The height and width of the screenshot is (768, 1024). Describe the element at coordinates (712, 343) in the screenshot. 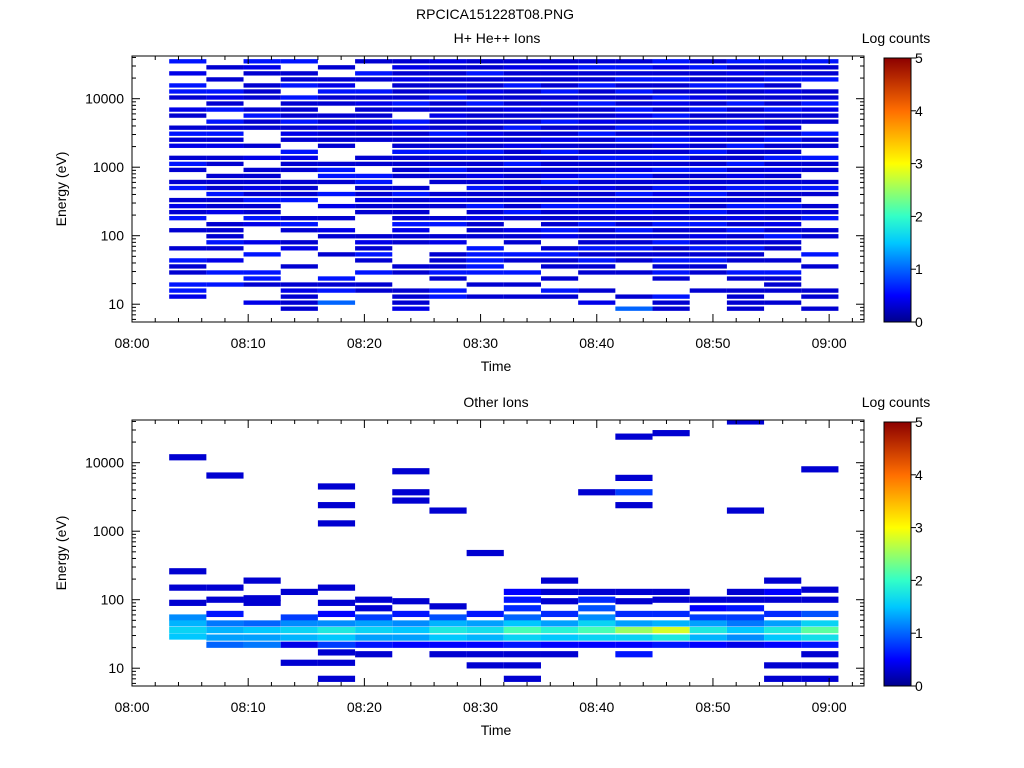

I see `x-tick-label: 08:50` at that location.